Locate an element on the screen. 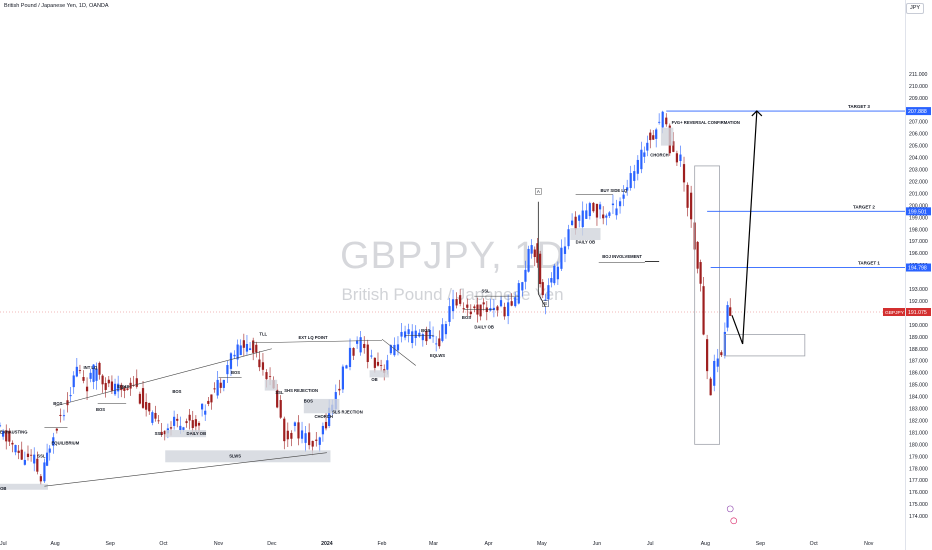  x-tick-label: Dec is located at coordinates (272, 544).